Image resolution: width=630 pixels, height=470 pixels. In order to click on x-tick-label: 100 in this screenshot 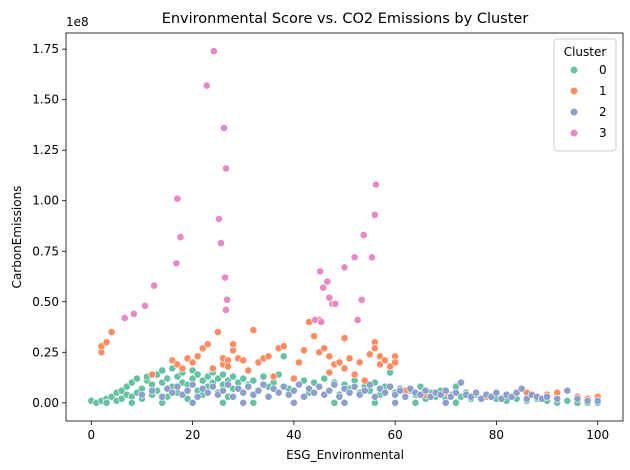, I will do `click(597, 435)`.